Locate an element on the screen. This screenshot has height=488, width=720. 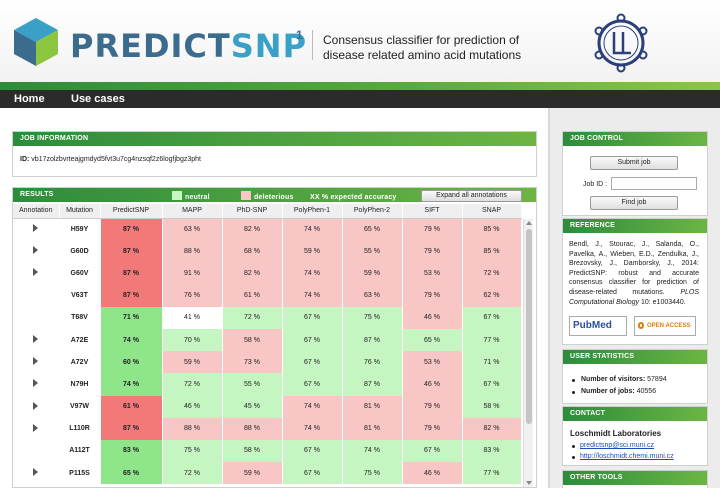
job-id-input is located at coordinates (654, 183).